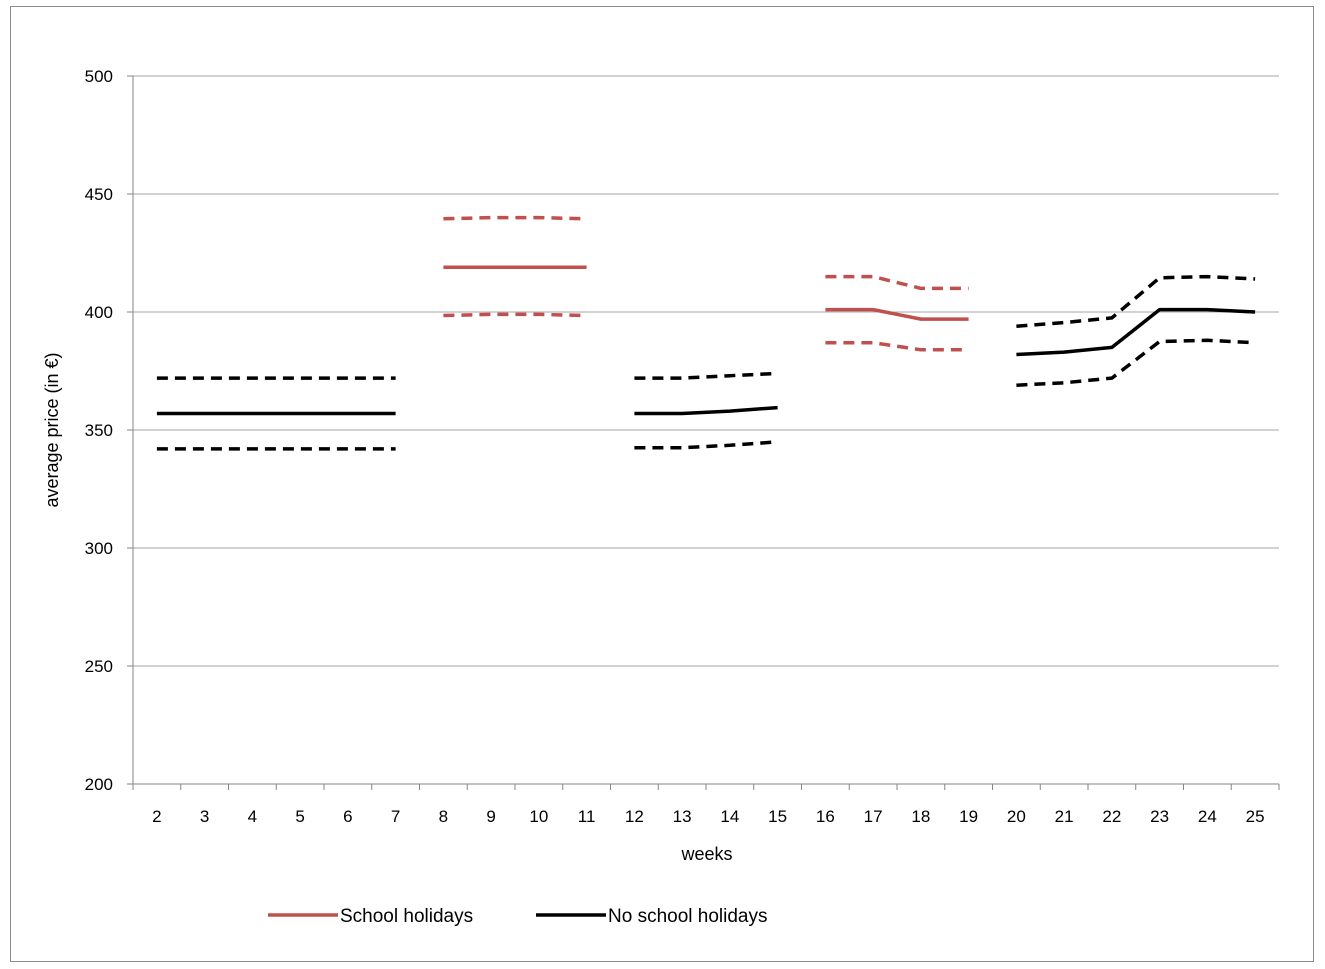 This screenshot has height=969, width=1325. I want to click on x-tick-label: 16, so click(825, 816).